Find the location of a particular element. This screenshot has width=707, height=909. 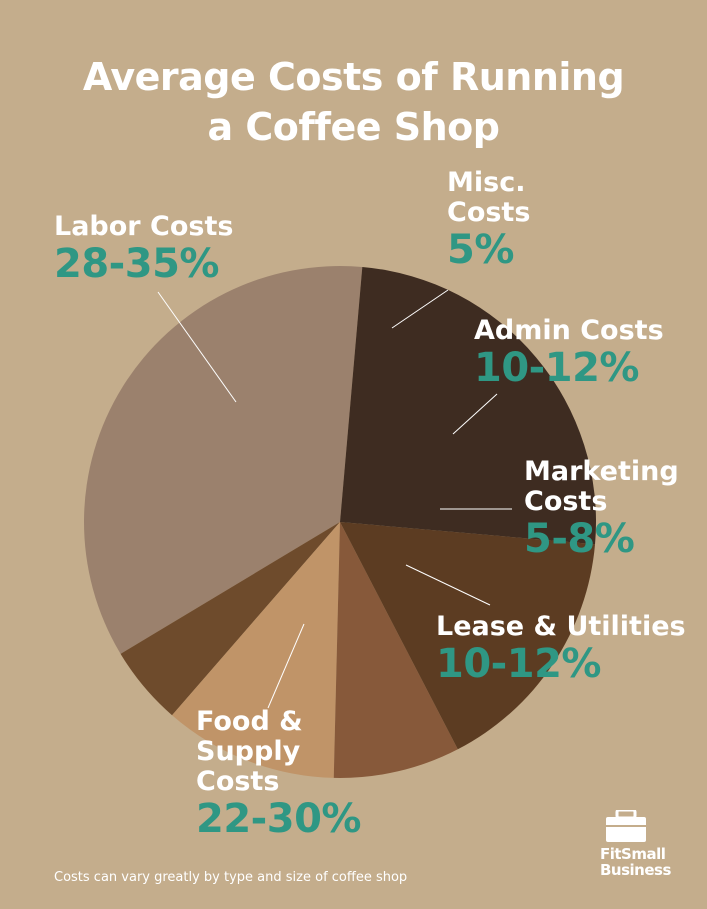

label-misc-costs-name: Misc. Costs is located at coordinates (488, 198).